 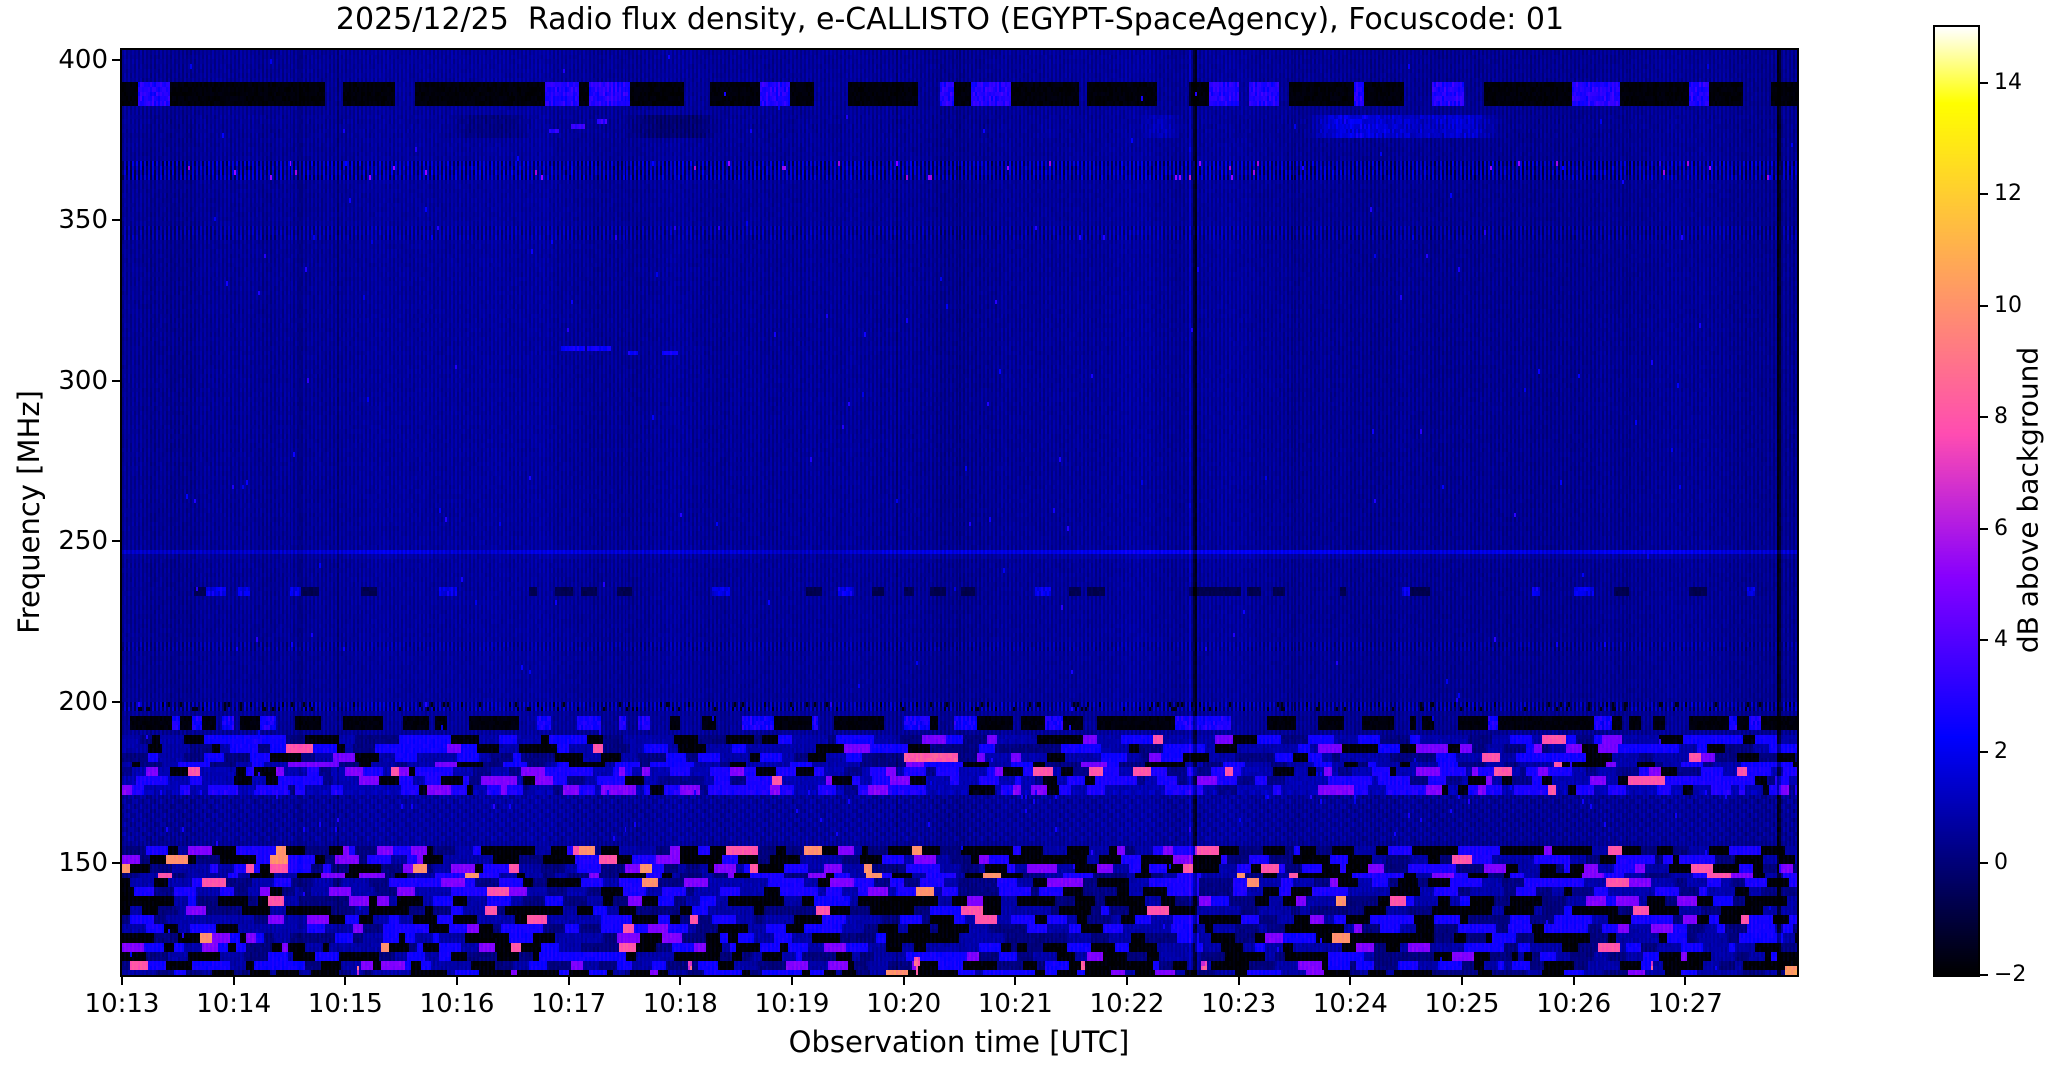 I want to click on y-tick-label: 400, so click(x=83, y=59).